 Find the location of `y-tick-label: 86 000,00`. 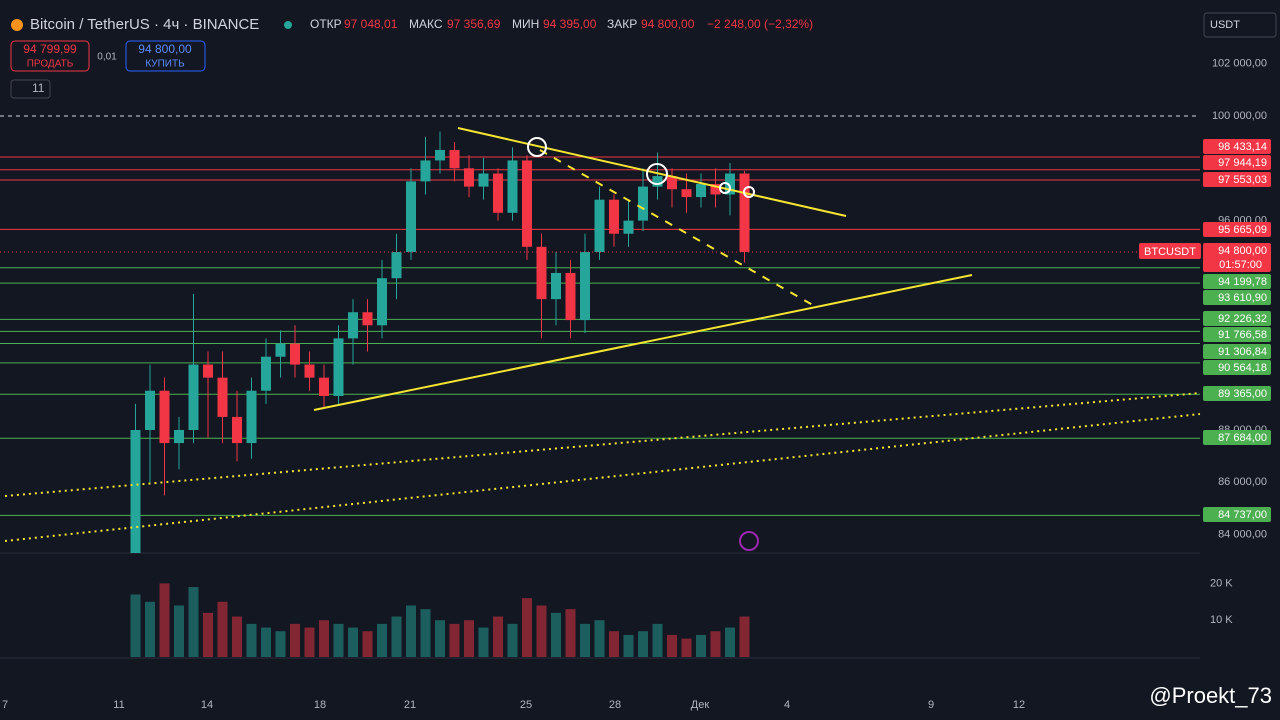

y-tick-label: 86 000,00 is located at coordinates (1242, 482).